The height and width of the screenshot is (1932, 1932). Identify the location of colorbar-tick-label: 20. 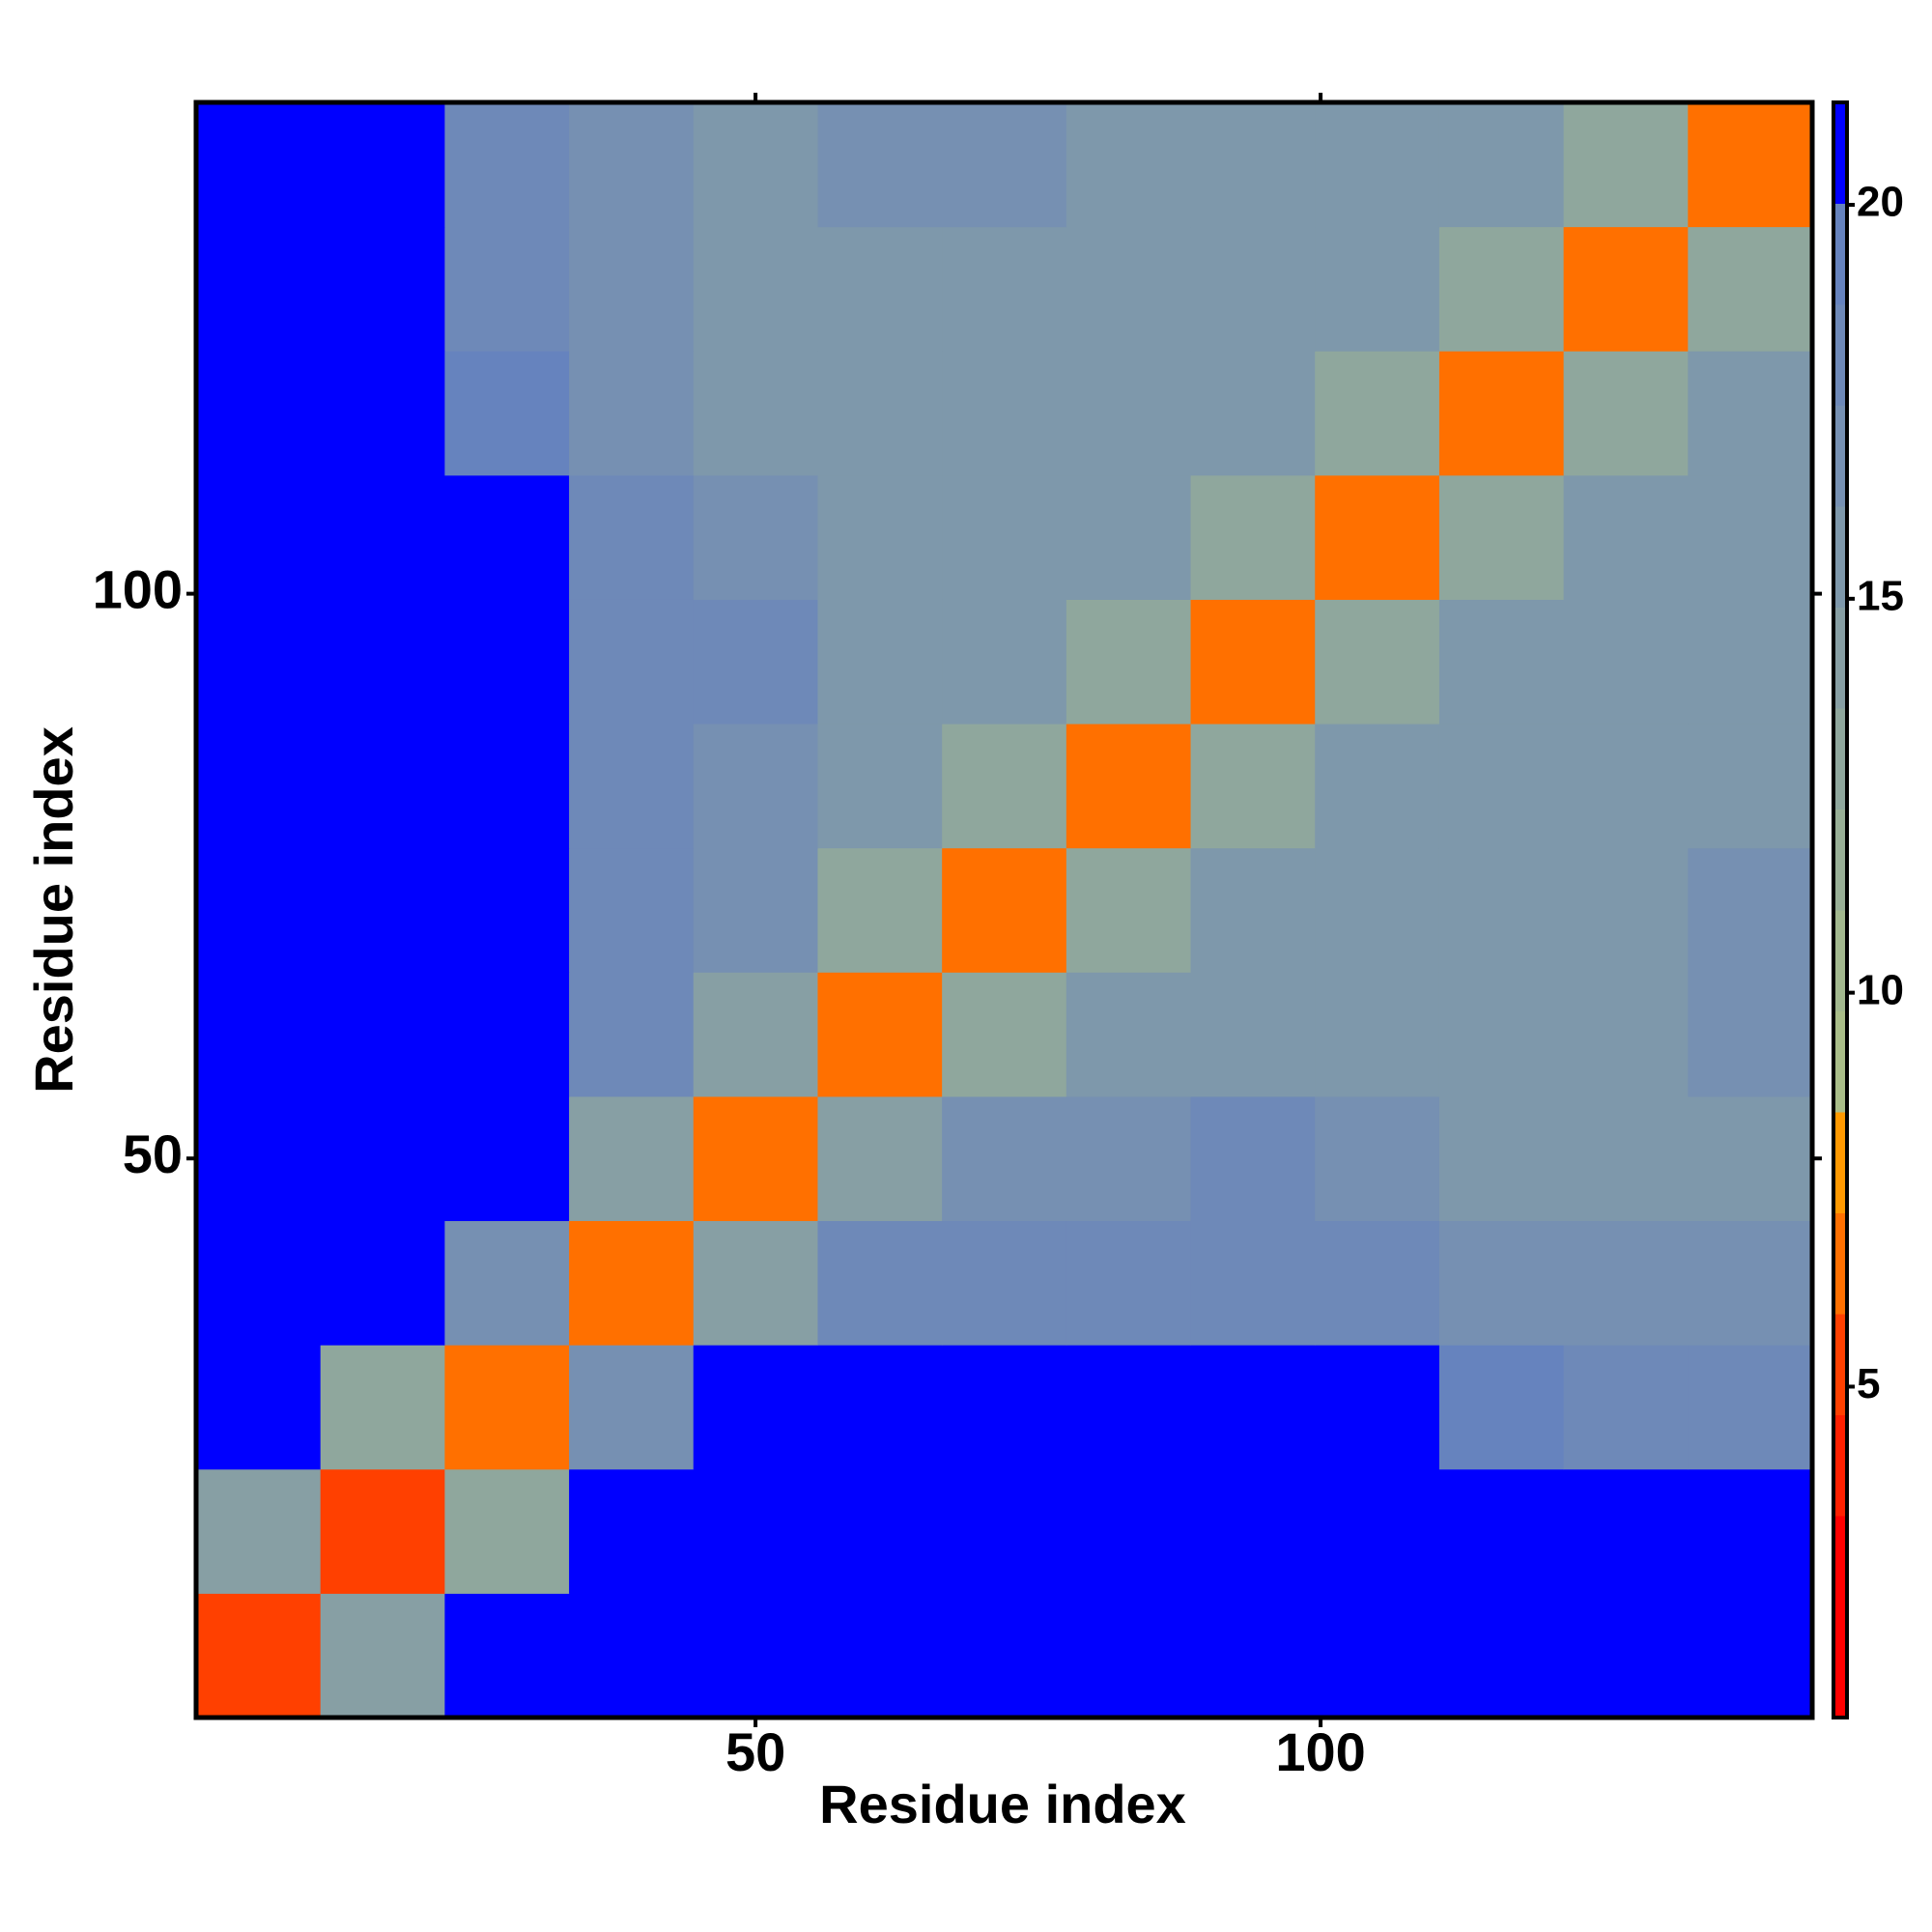
(1880, 202).